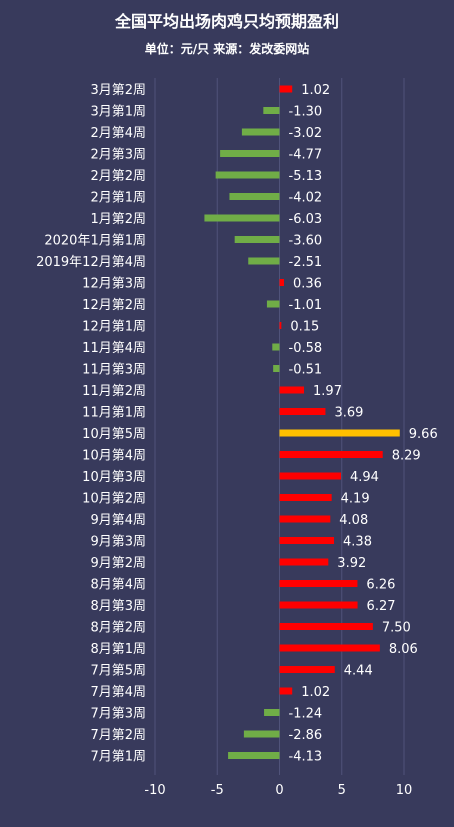 This screenshot has height=827, width=454. I want to click on category-label-25: 8月第2周, so click(118, 628).